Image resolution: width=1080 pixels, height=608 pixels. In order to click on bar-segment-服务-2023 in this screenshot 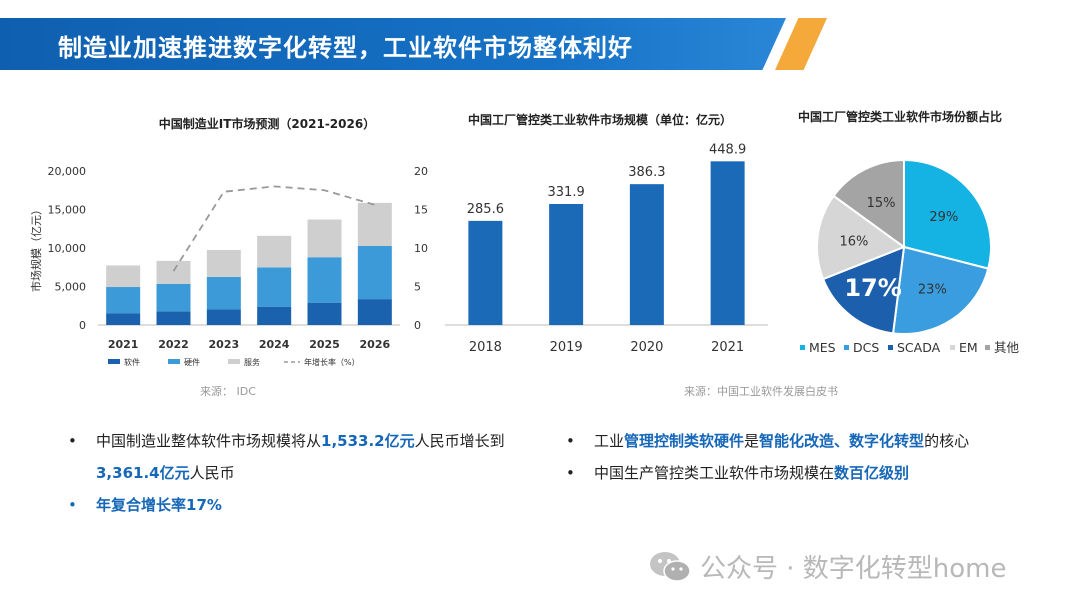, I will do `click(223, 263)`.